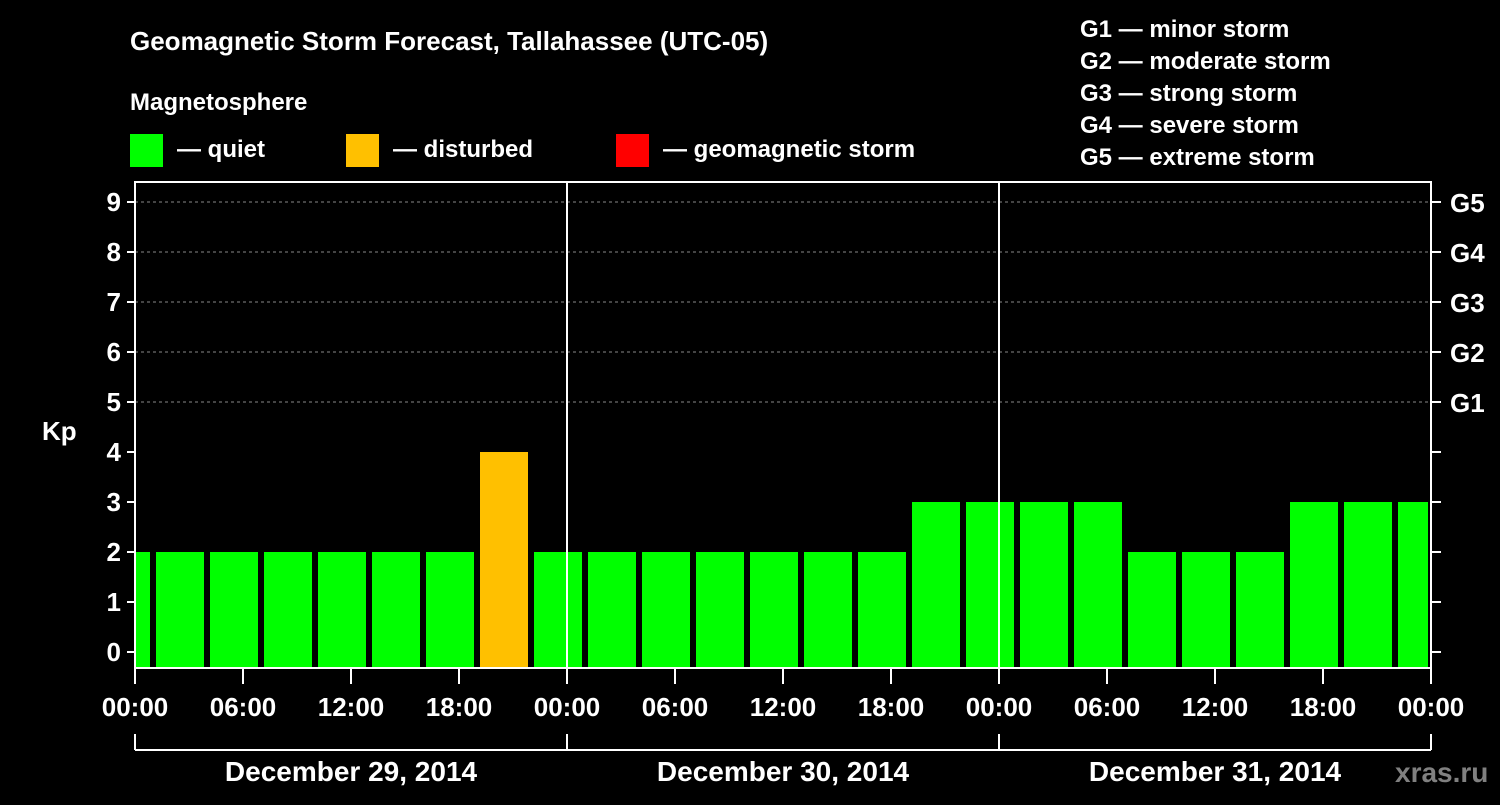 The width and height of the screenshot is (1500, 805). Describe the element at coordinates (1467, 303) in the screenshot. I see `g-level-label: G3` at that location.